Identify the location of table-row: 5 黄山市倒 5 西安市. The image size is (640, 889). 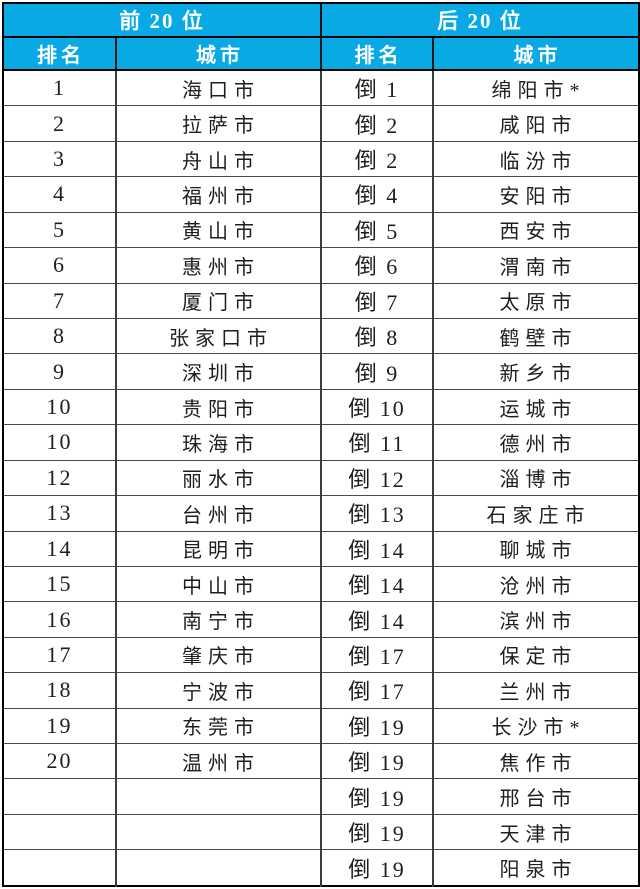
(321, 230).